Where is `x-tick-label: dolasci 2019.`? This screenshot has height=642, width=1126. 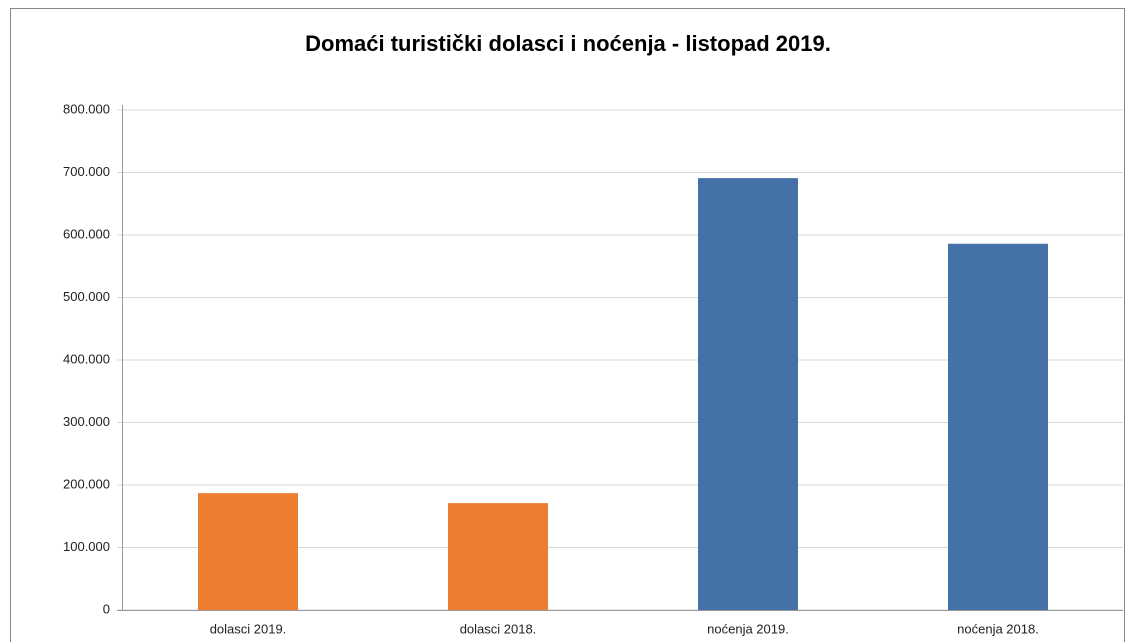 x-tick-label: dolasci 2019. is located at coordinates (248, 628).